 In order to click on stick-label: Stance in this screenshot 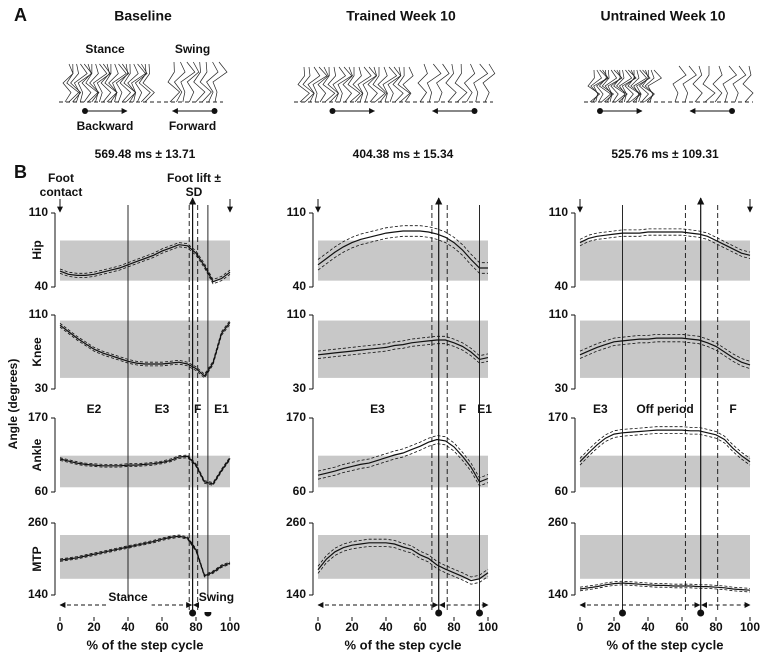, I will do `click(105, 49)`.